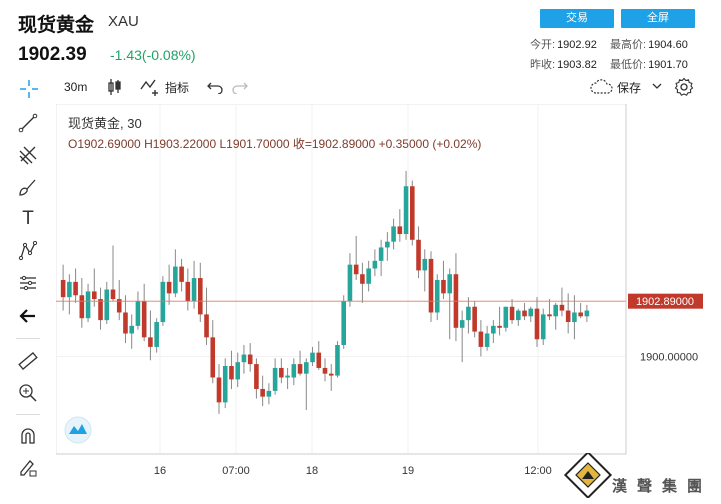 This screenshot has height=504, width=721. What do you see at coordinates (28, 393) in the screenshot?
I see `zoom-in-icon` at bounding box center [28, 393].